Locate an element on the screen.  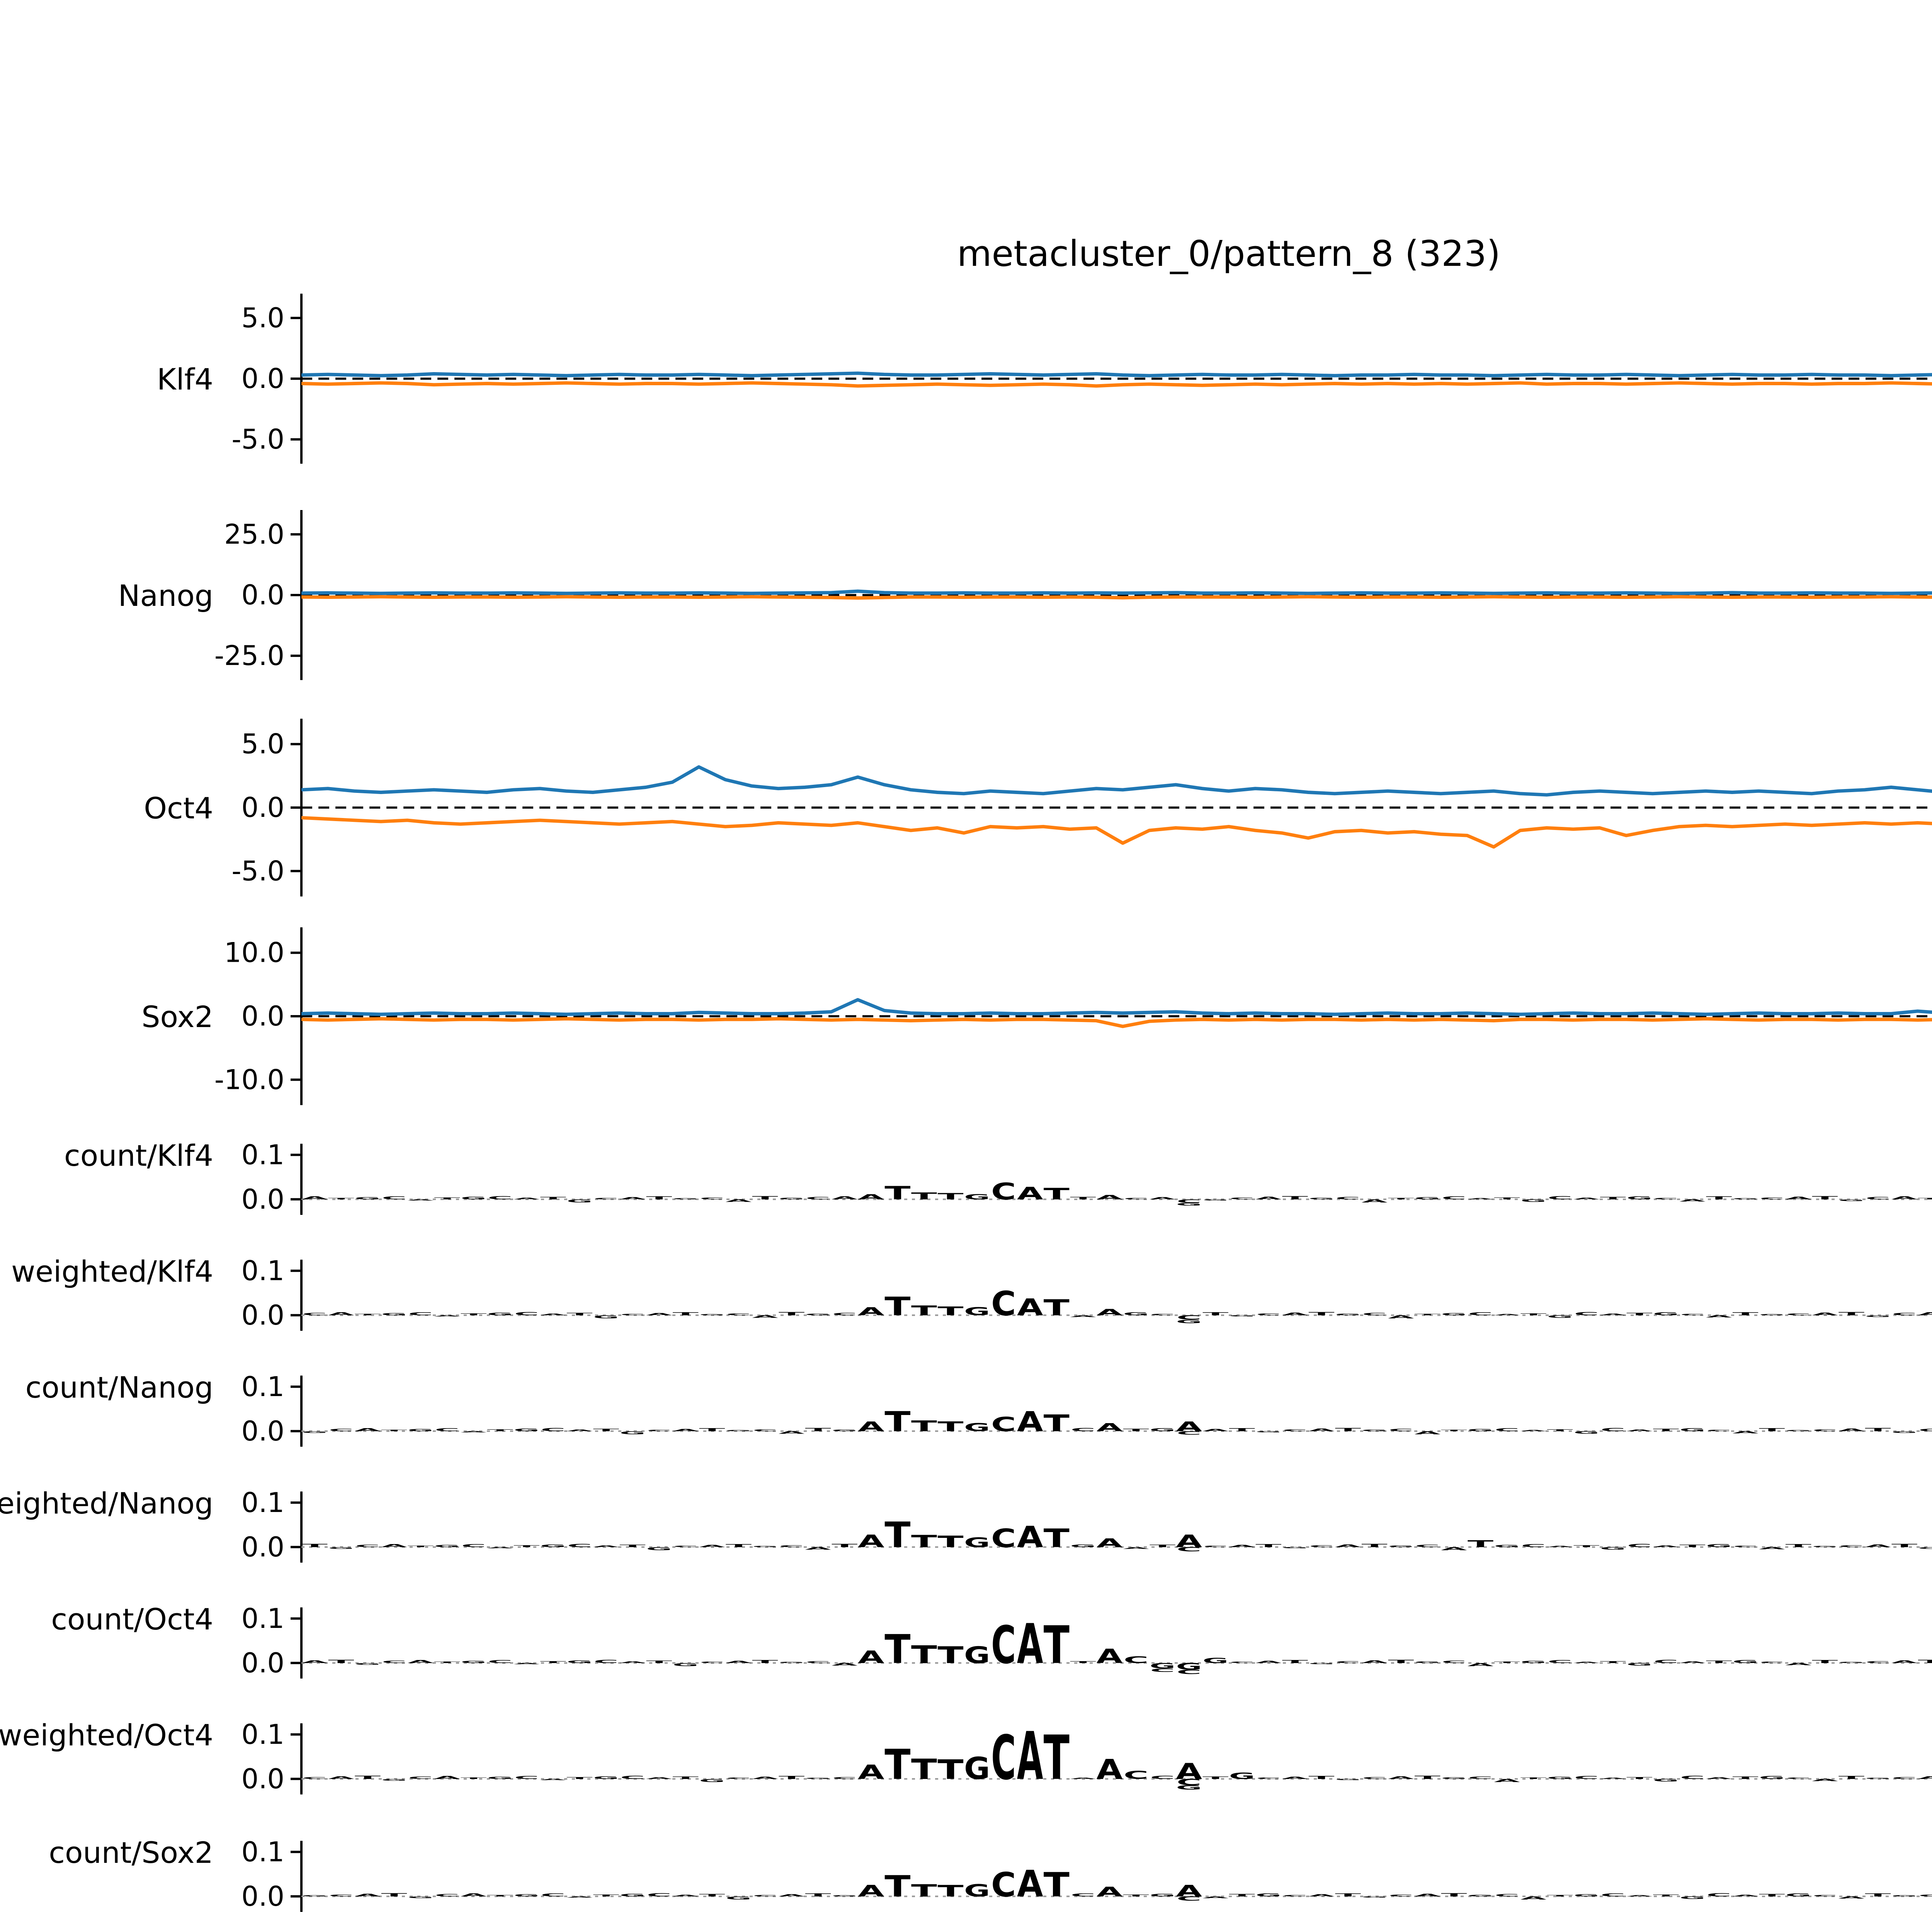
series-blue is located at coordinates (1116, 781).